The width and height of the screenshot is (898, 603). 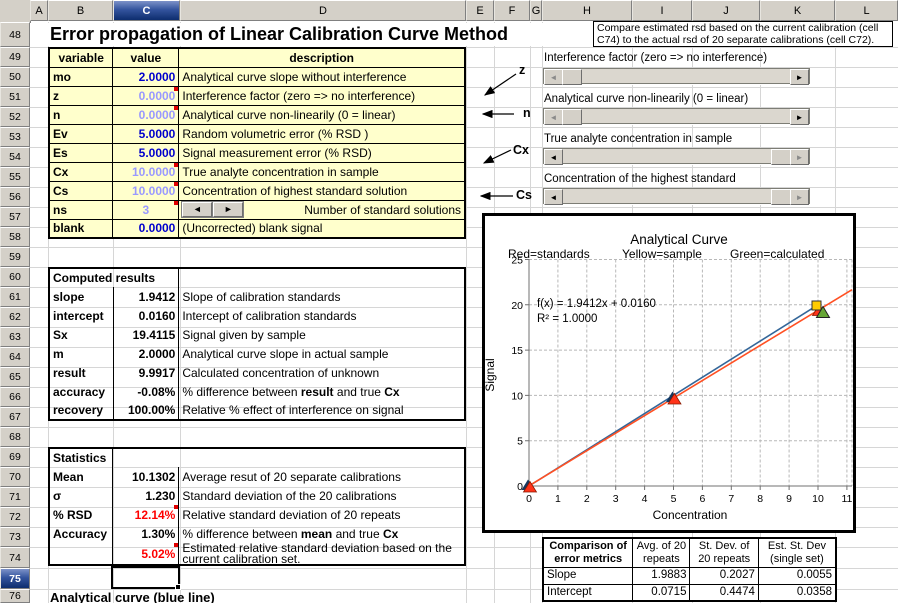 What do you see at coordinates (82, 334) in the screenshot?
I see `result-label: Sx` at bounding box center [82, 334].